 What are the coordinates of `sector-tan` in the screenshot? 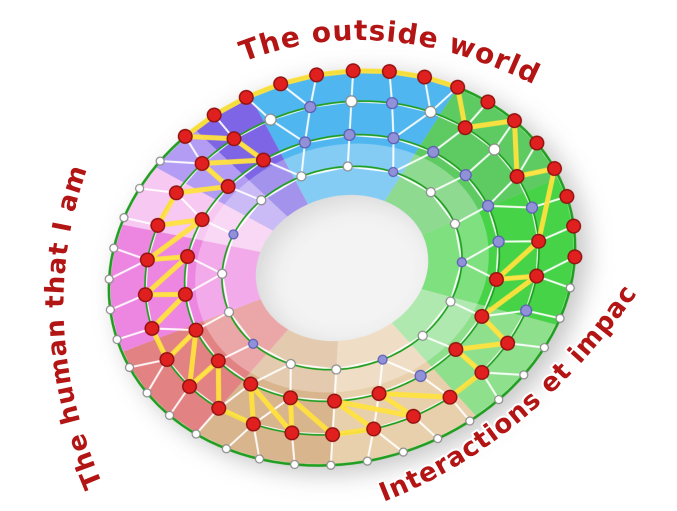 It's located at (267, 397).